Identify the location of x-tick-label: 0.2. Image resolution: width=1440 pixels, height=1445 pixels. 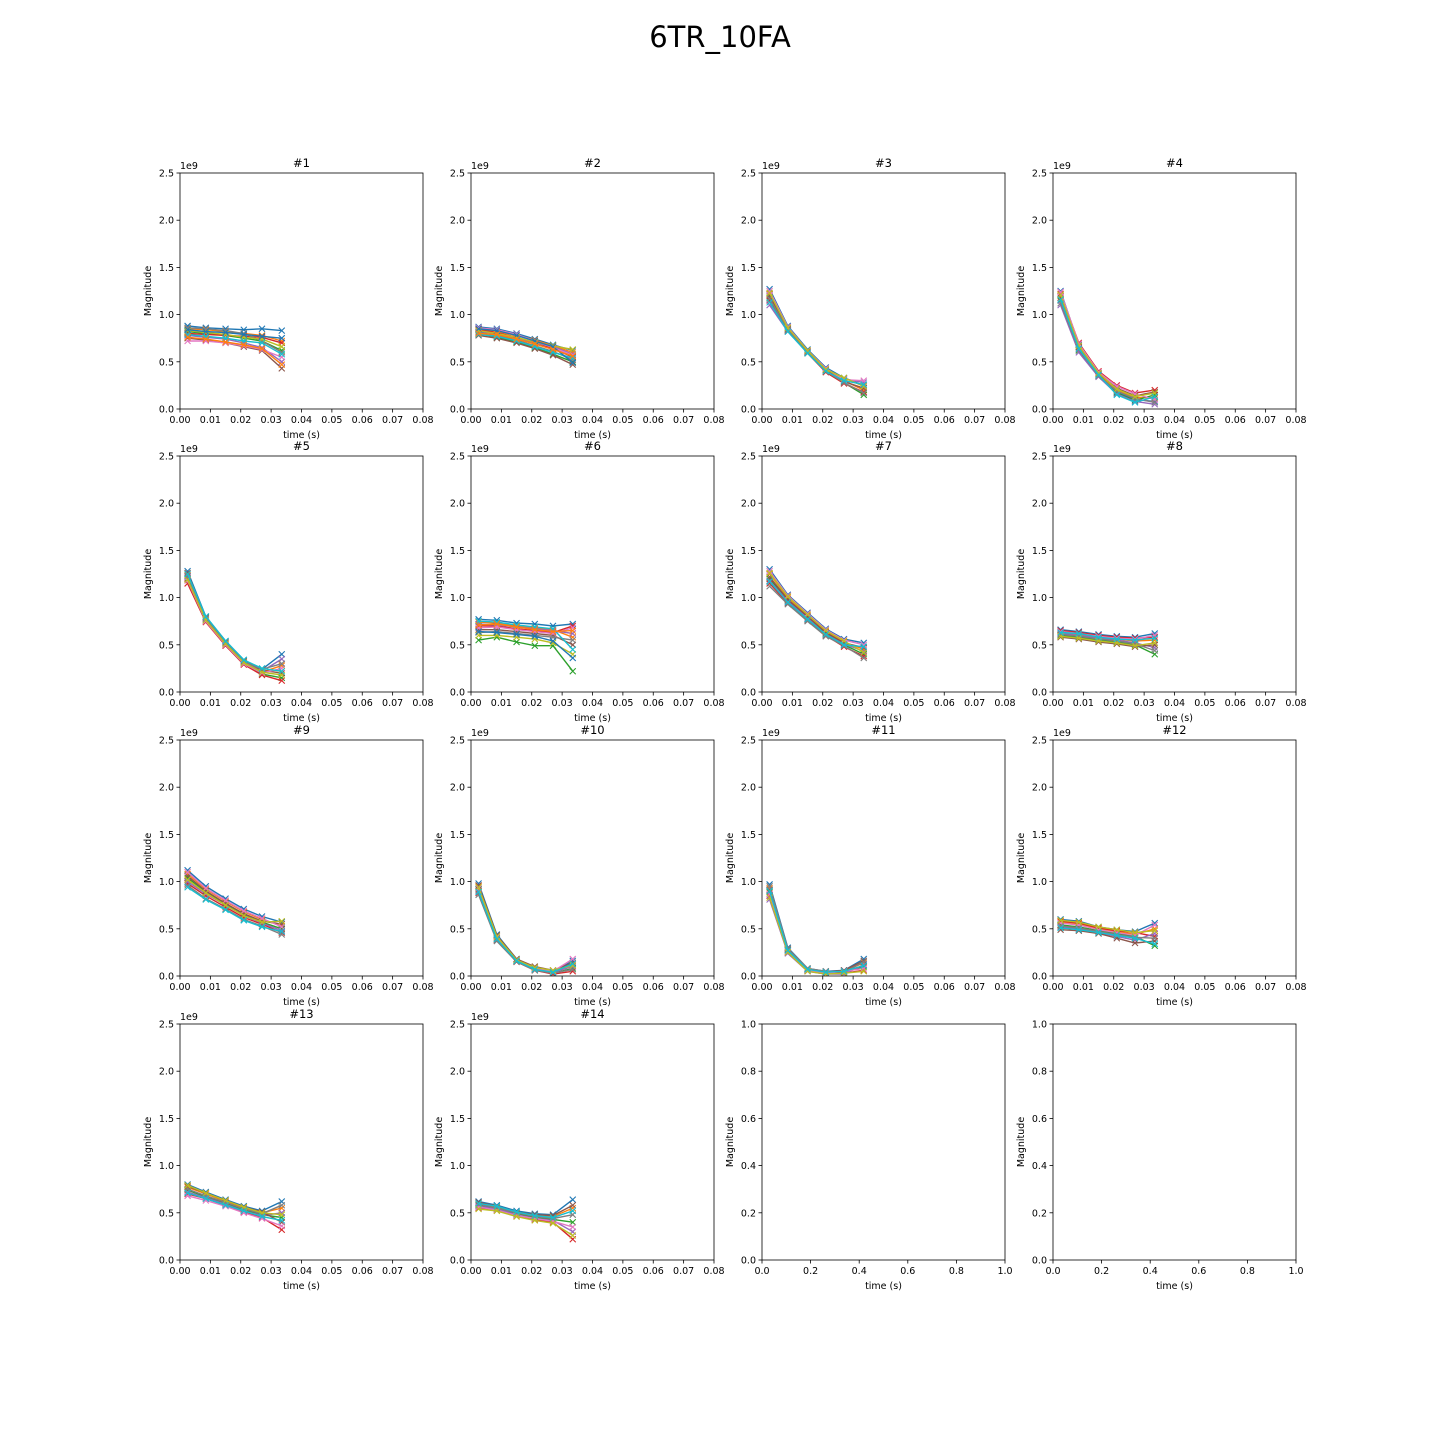
(810, 1271).